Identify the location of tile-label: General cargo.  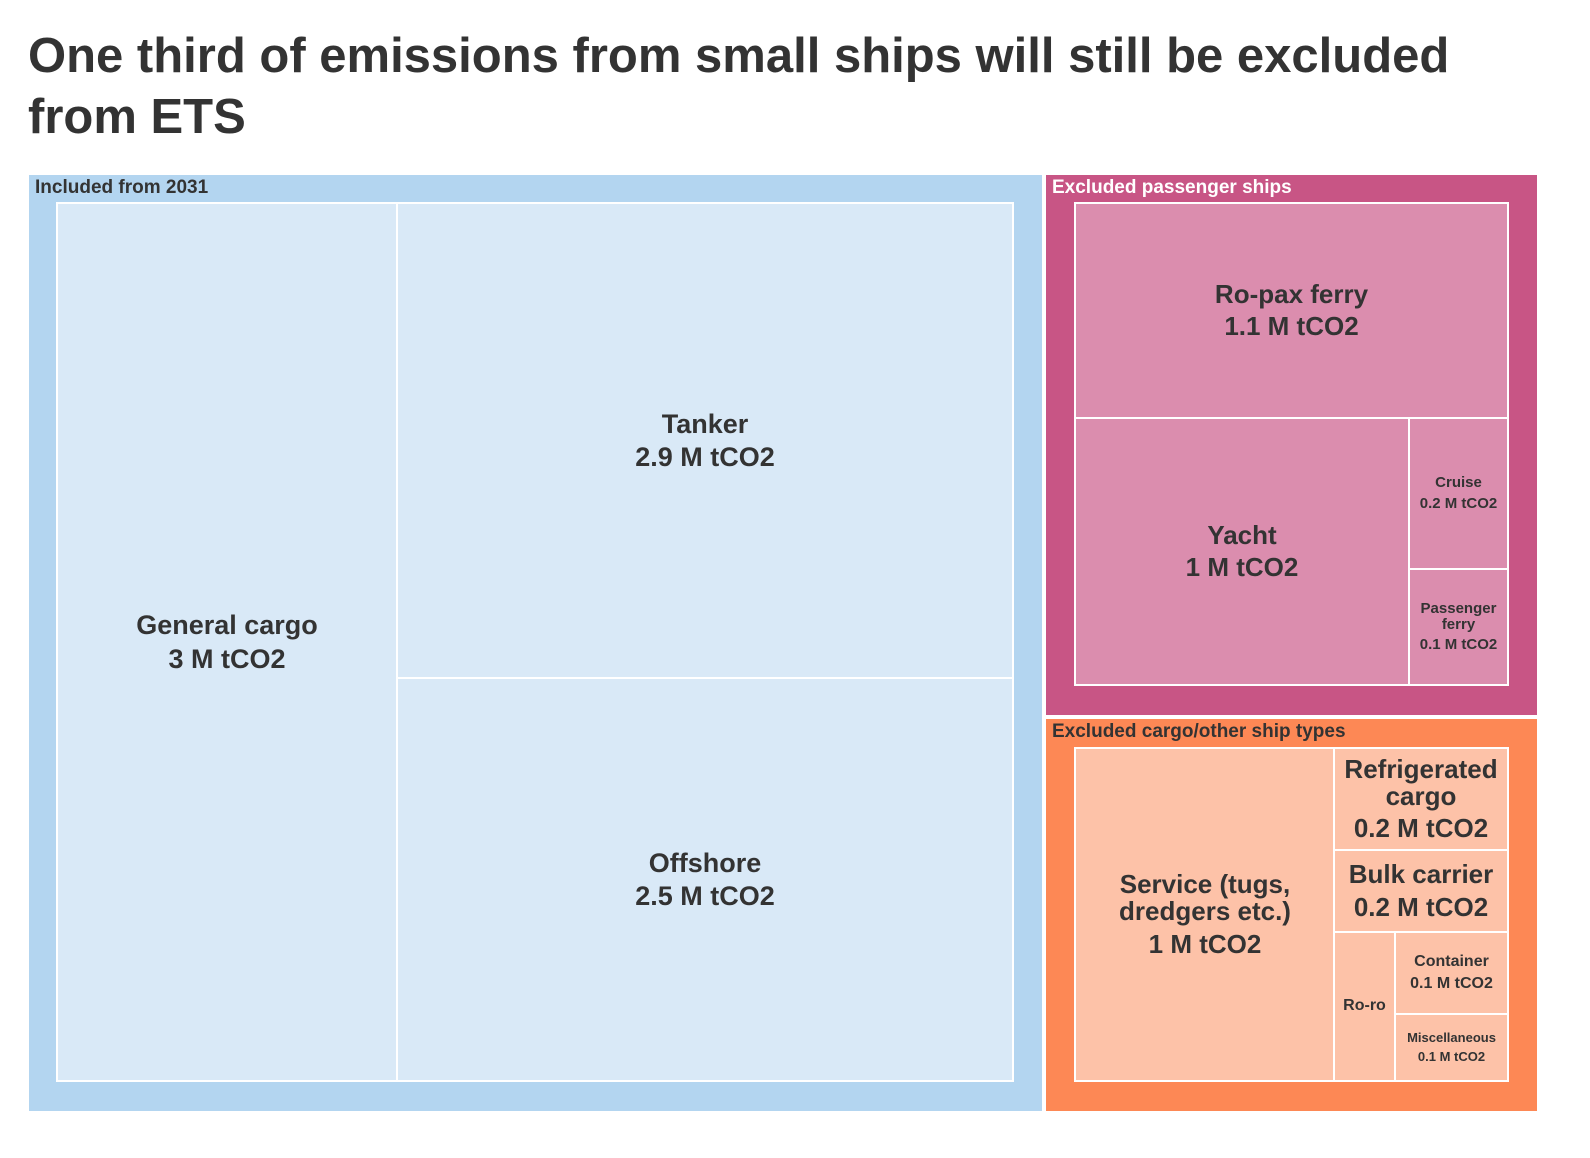
(227, 625).